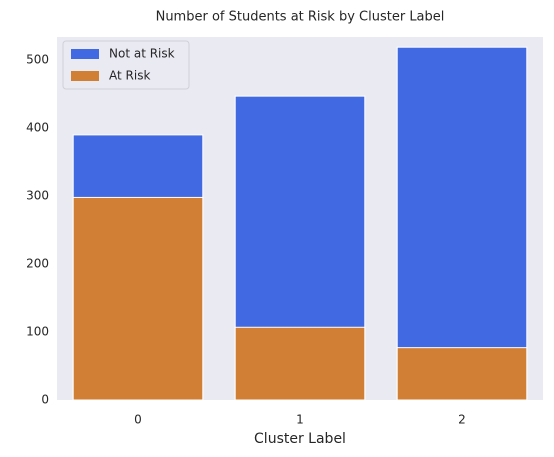  I want to click on y-tick-label: 200, so click(37, 264).